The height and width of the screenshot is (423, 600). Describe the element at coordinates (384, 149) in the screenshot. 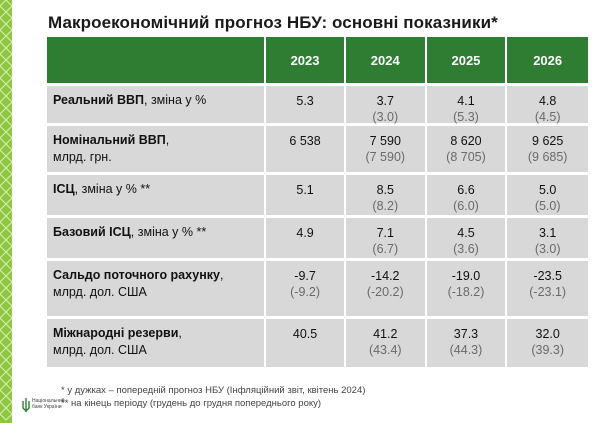

I see `value-cell: 7 590 (7 590)` at that location.